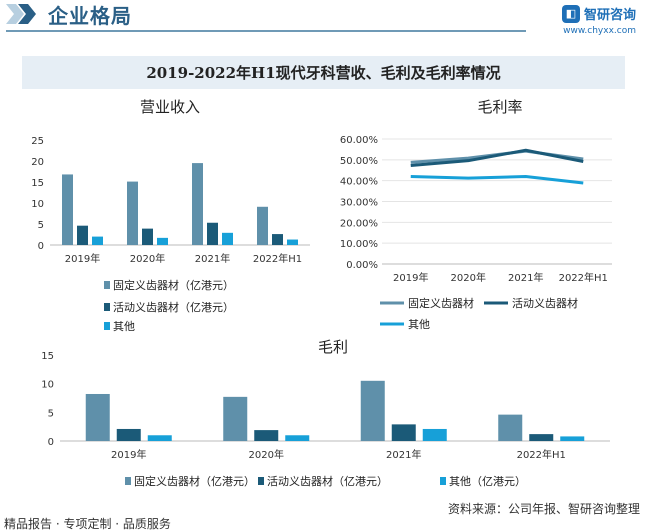  I want to click on footer: 精品报告 · 专项定制 · 品质服务 资料来源：公司年报、智研咨询整理, so click(323, 517).